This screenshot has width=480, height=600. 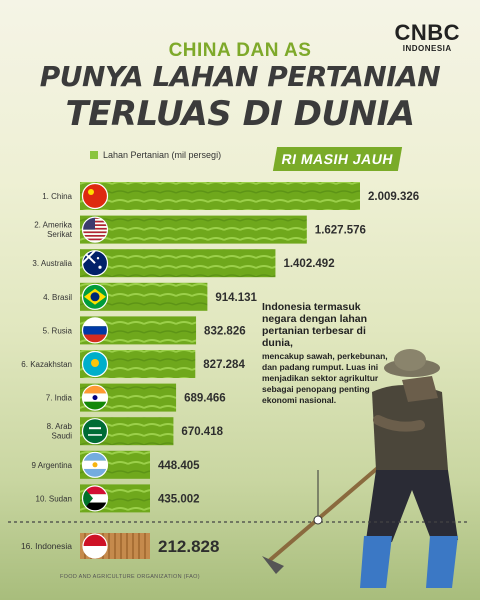 What do you see at coordinates (133, 364) in the screenshot?
I see `bar-row: 6. Kazakhstan 827.284` at bounding box center [133, 364].